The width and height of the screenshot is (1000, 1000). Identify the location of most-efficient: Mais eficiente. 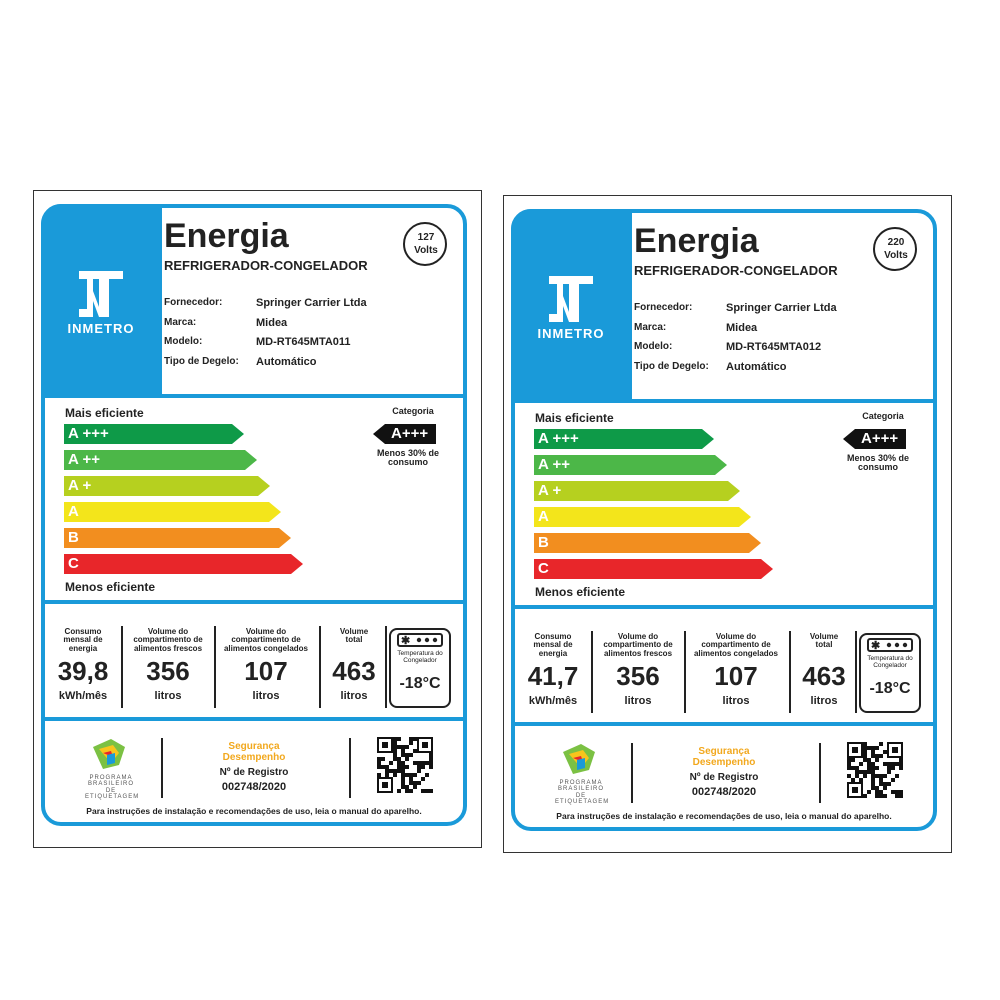
(104, 413).